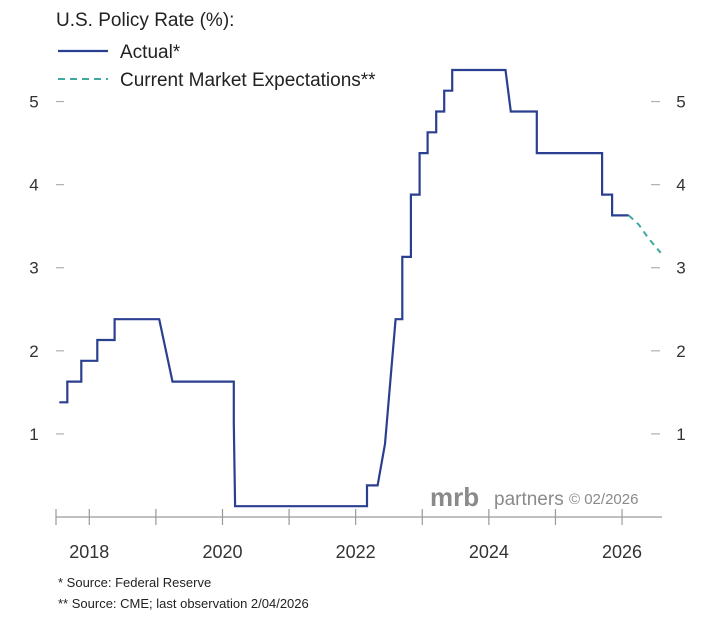  Describe the element at coordinates (680, 351) in the screenshot. I see `y-tick-label-right: 2` at that location.